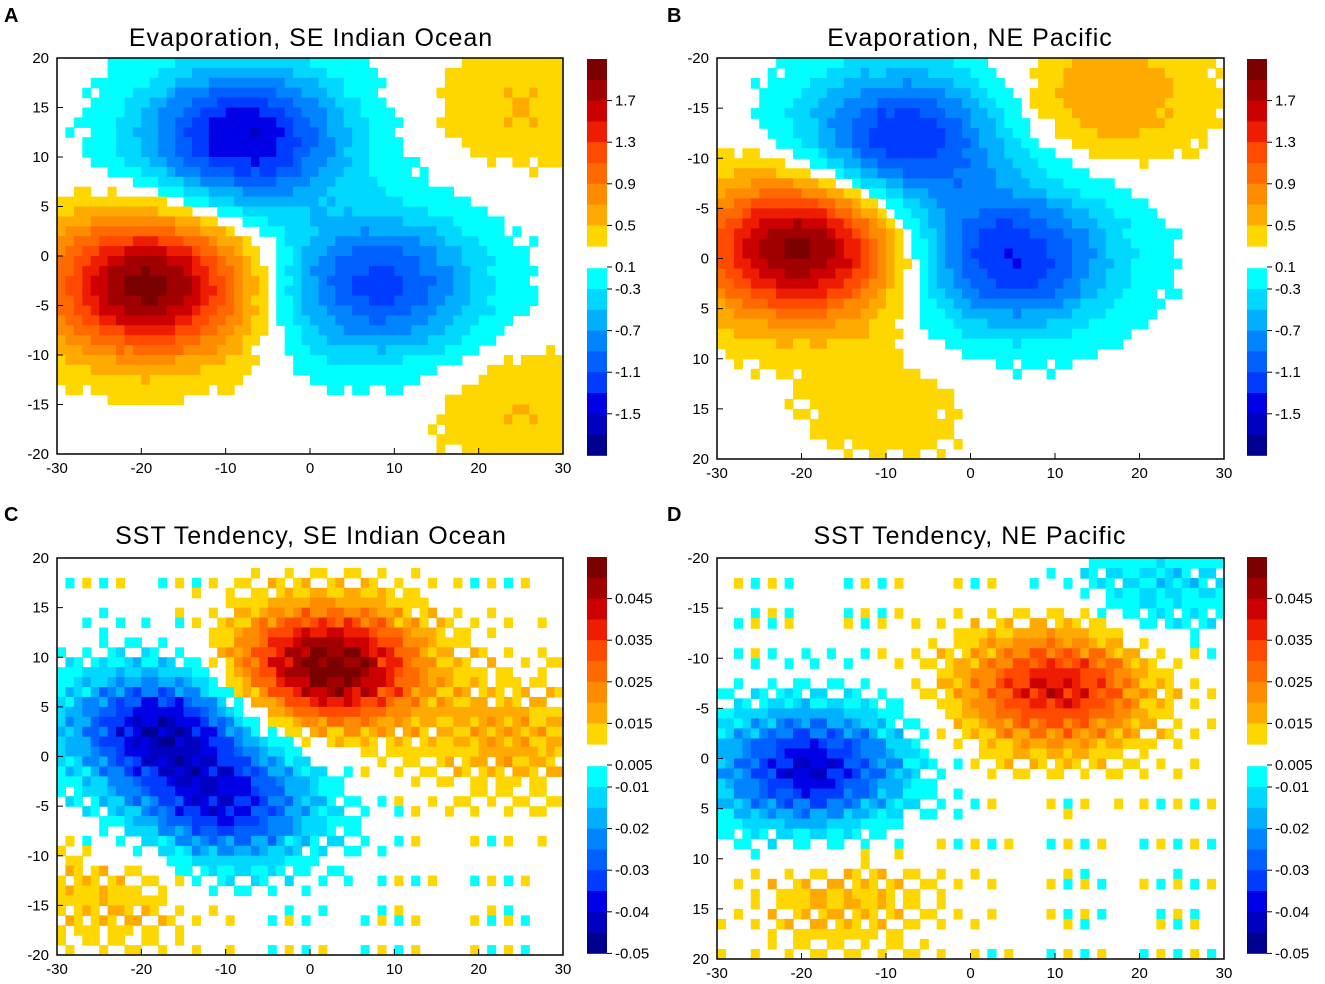  What do you see at coordinates (478, 969) in the screenshot?
I see `x-tick-label: 20` at bounding box center [478, 969].